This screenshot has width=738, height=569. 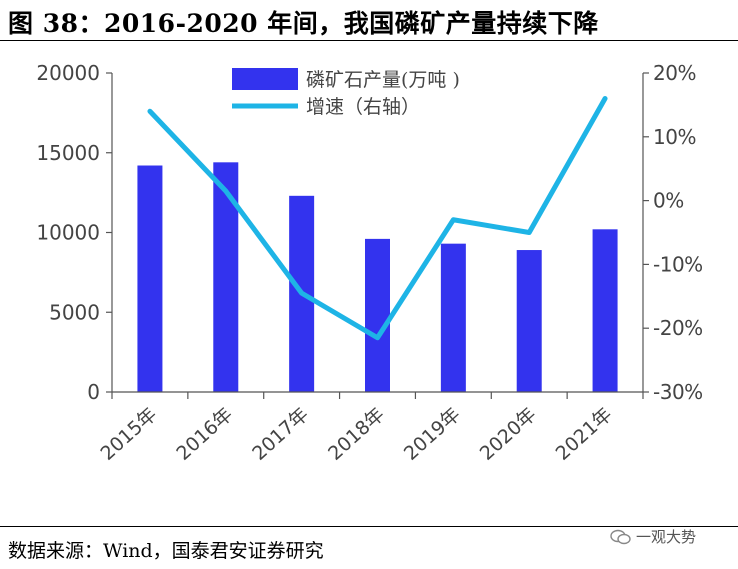 What do you see at coordinates (68, 153) in the screenshot?
I see `y-left-tick-label: 15000` at bounding box center [68, 153].